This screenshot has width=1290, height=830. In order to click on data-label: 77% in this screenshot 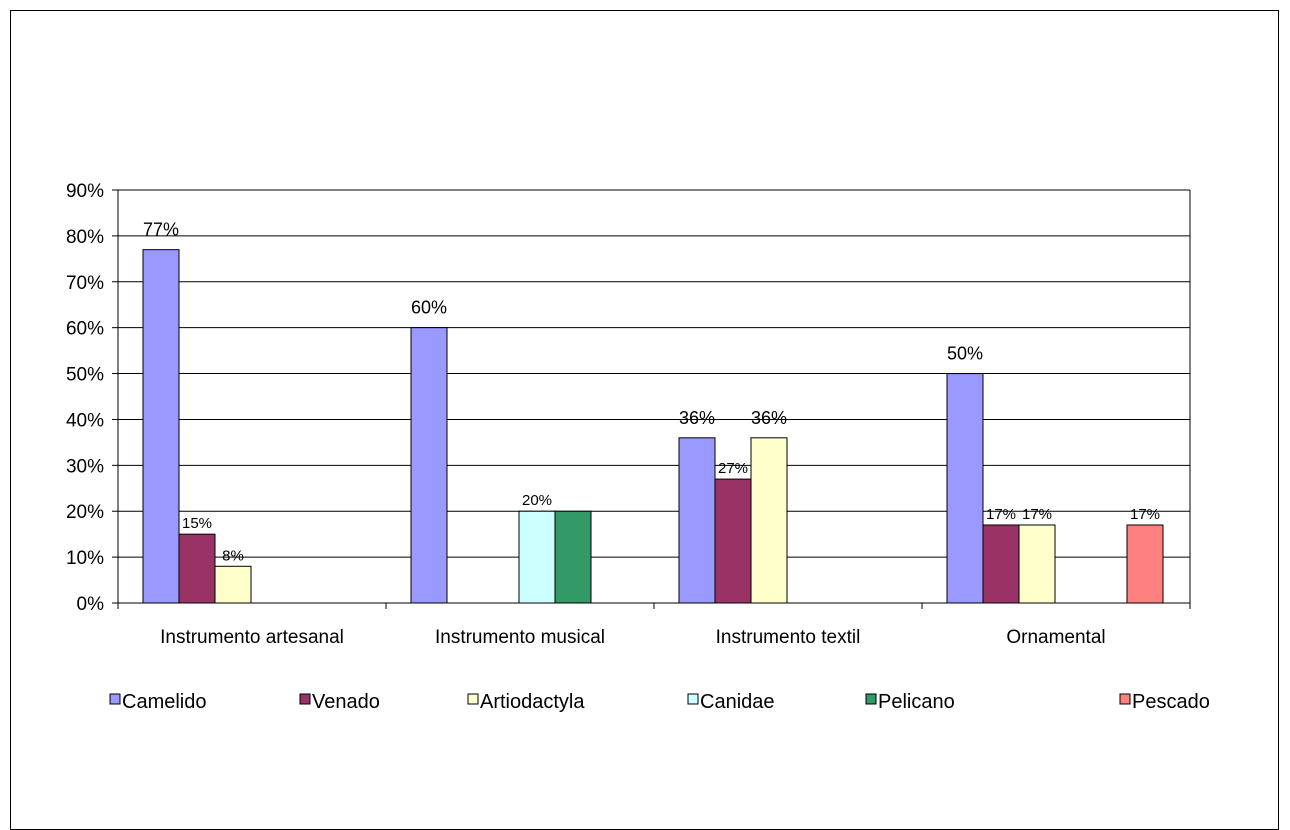, I will do `click(161, 230)`.